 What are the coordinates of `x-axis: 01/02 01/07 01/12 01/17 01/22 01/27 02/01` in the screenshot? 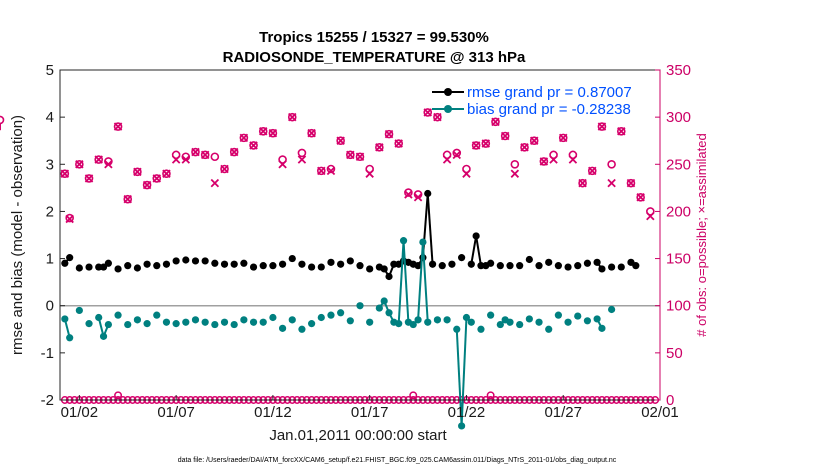 It's located at (370, 408).